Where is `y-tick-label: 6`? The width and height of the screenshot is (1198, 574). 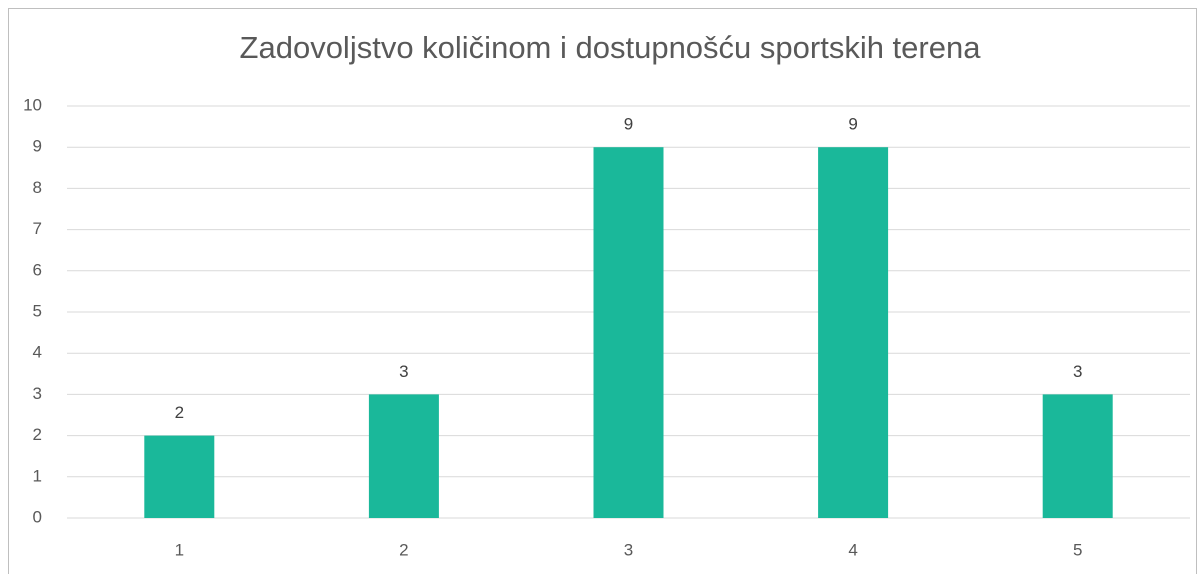
y-tick-label: 6 is located at coordinates (37, 269).